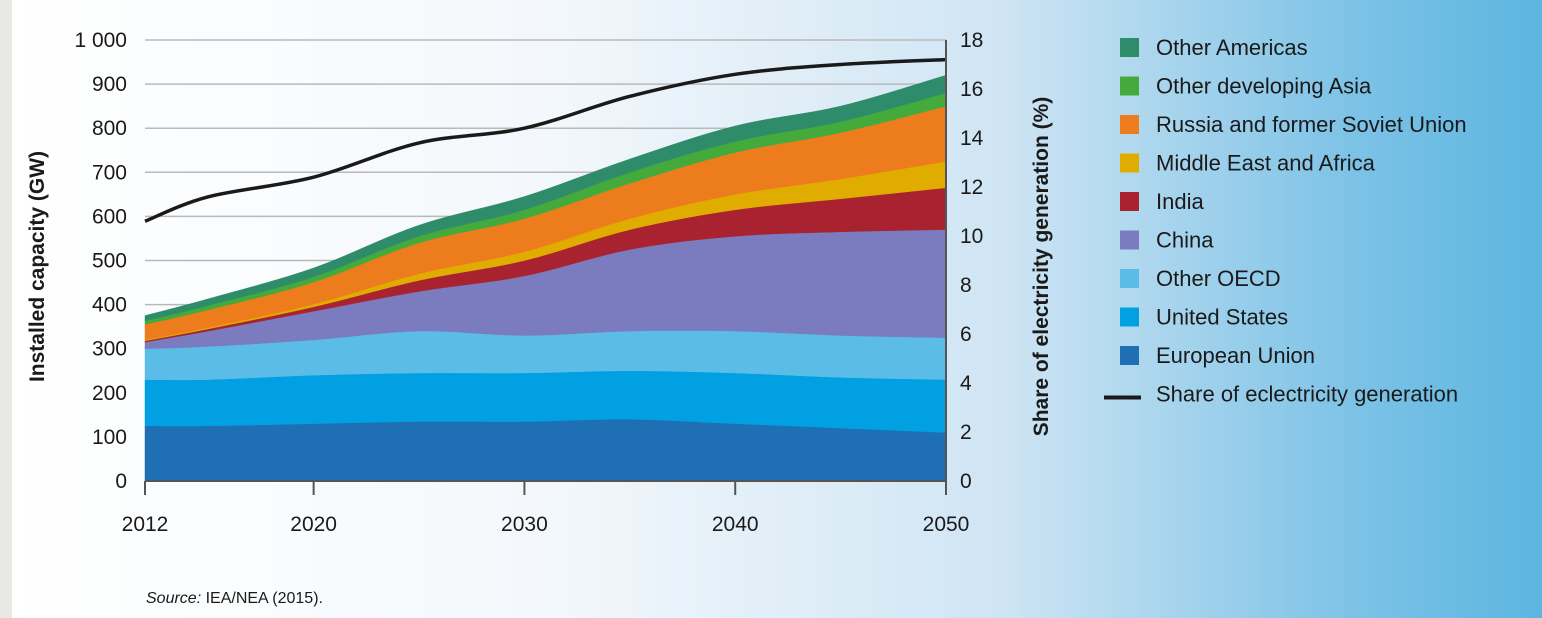 The width and height of the screenshot is (1542, 618). I want to click on legend-swatch-other-oecd, so click(1129, 278).